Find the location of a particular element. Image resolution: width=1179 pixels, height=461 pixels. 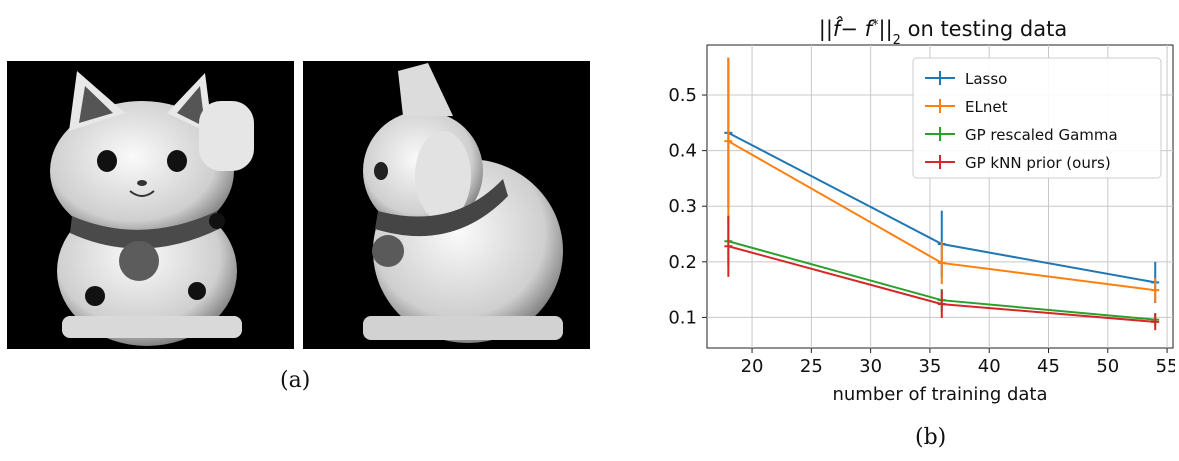

legend-label: GP rescaled Gamma is located at coordinates (1041, 135).